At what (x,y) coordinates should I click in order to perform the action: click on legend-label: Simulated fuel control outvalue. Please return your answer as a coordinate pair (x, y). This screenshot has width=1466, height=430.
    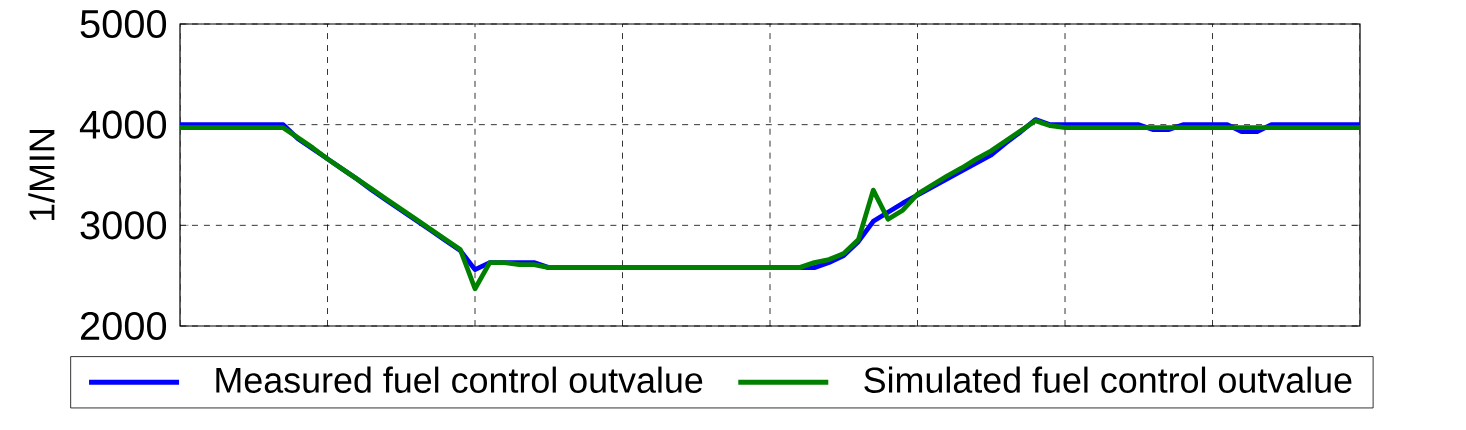
    Looking at the image, I should click on (1108, 379).